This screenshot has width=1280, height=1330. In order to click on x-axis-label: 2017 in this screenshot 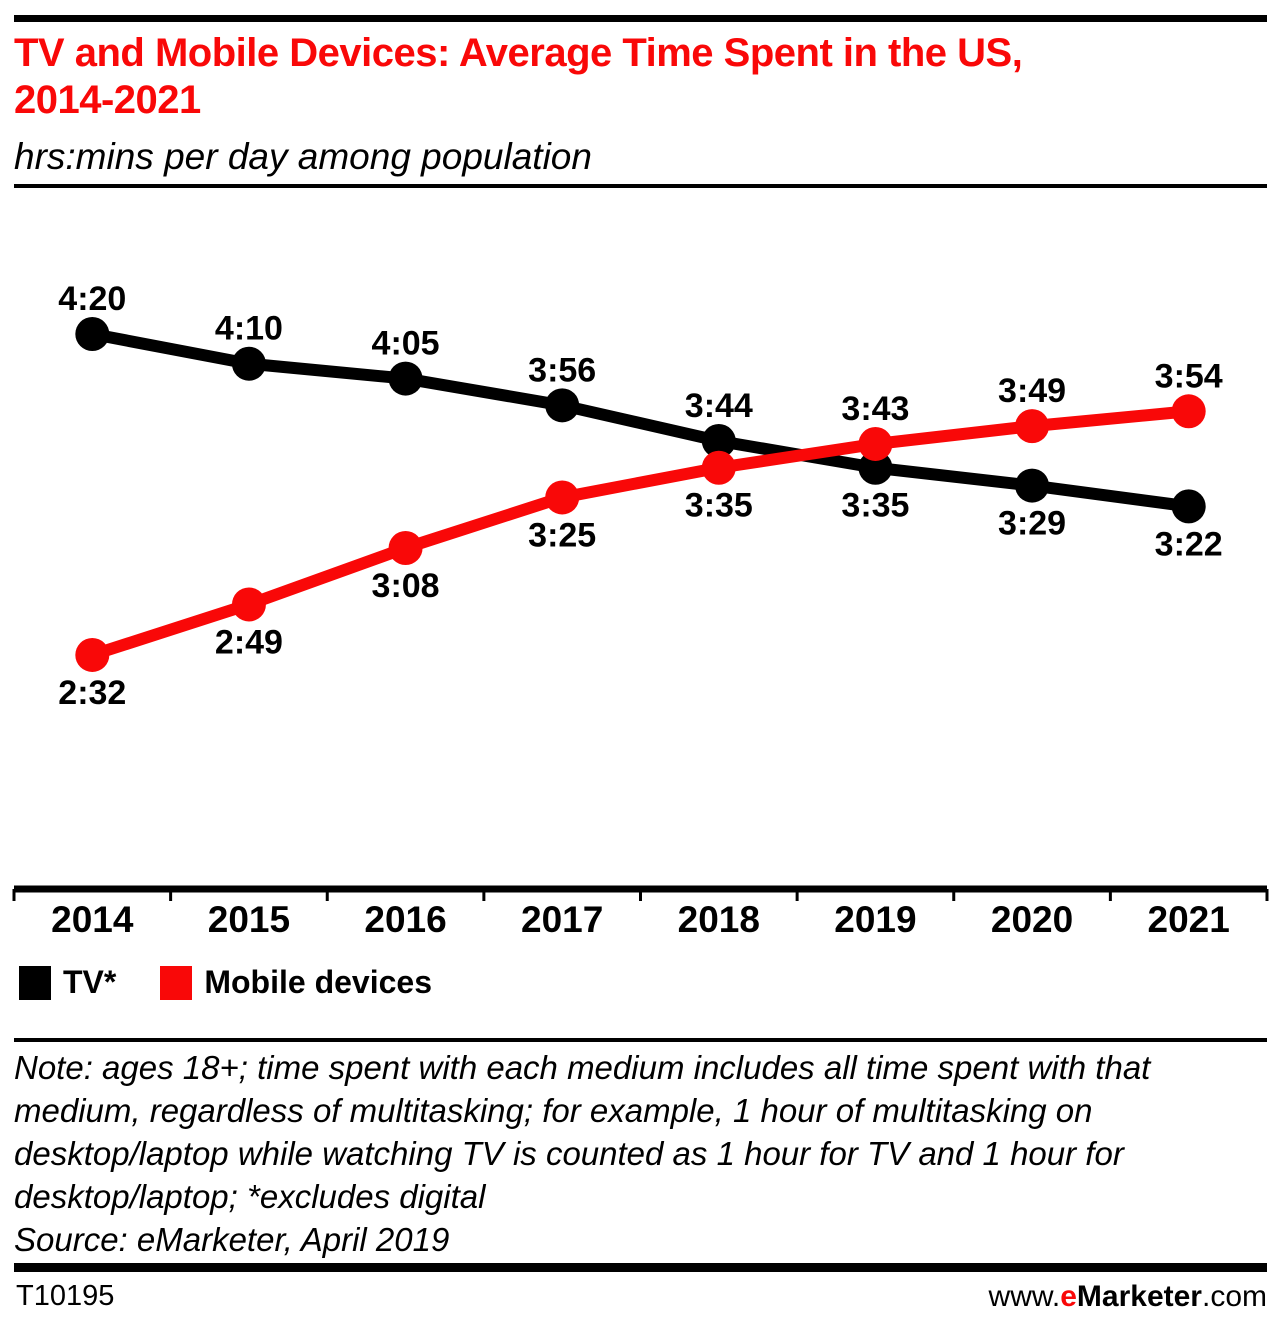, I will do `click(562, 919)`.